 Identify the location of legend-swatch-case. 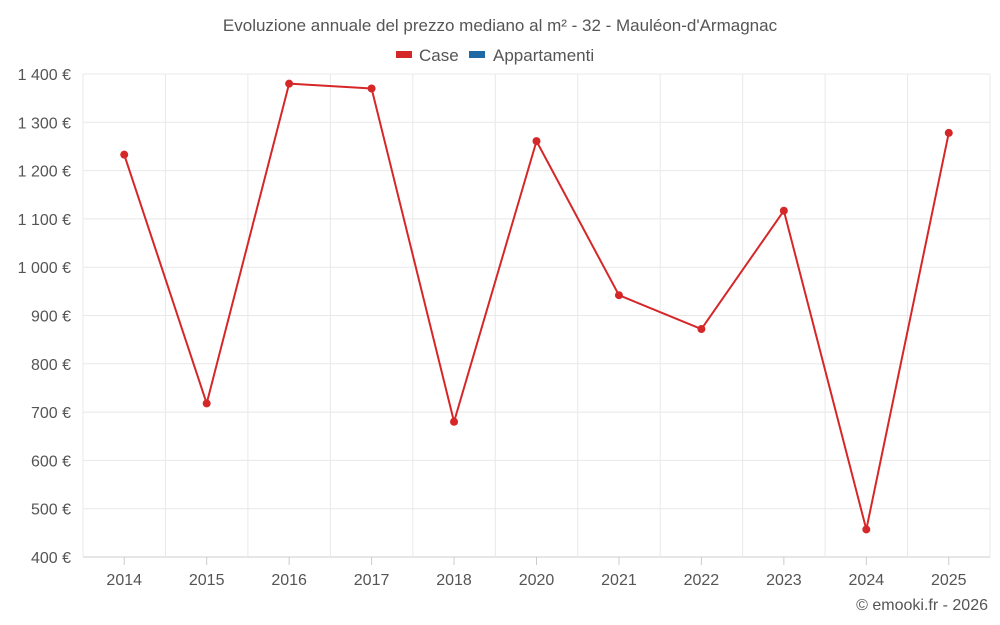
(404, 54).